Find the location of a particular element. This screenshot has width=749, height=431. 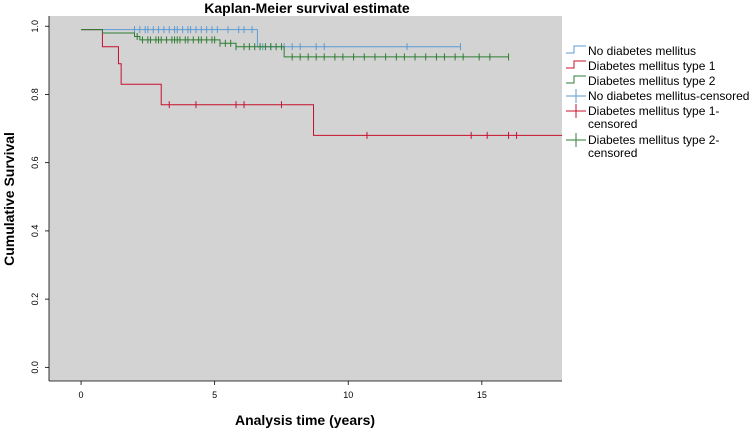

y-tick-label: 0.0 is located at coordinates (35, 367).